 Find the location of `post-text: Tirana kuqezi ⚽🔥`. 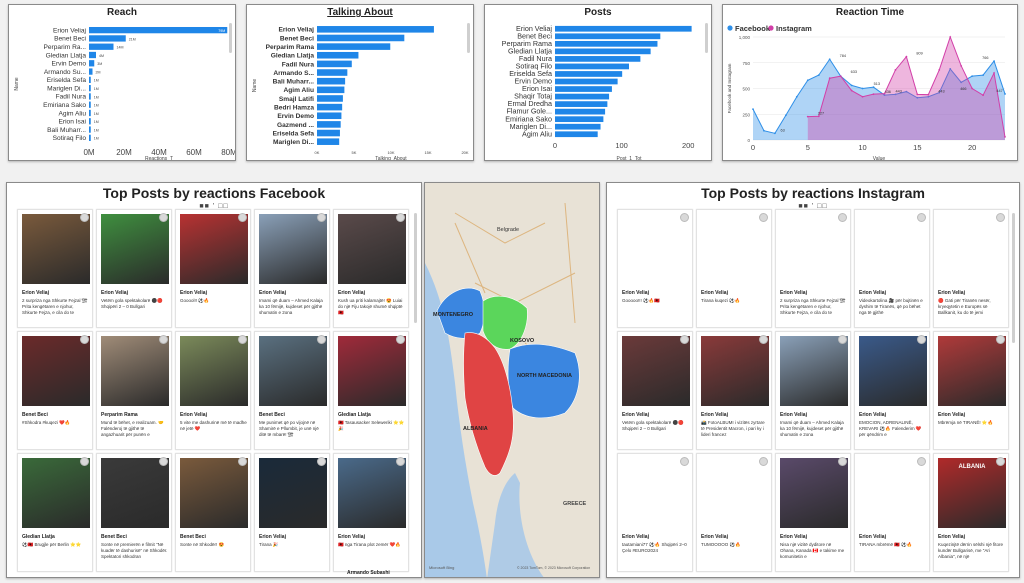

post-text: Tirana kuqezi ⚽🔥 is located at coordinates (721, 300).